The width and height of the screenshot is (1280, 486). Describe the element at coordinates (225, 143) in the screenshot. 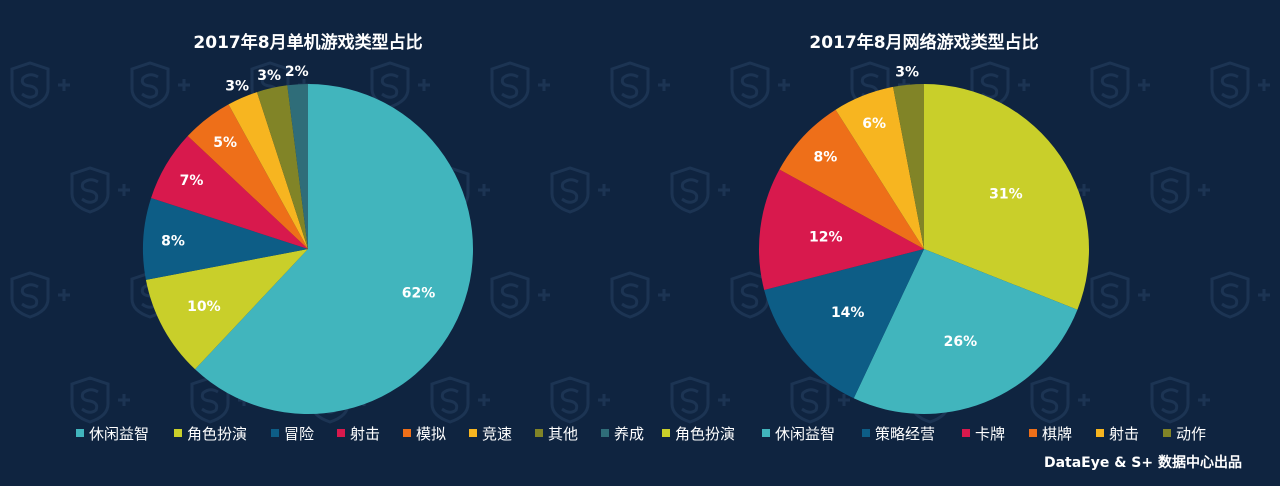

I see `pie-data-label: 5%` at that location.